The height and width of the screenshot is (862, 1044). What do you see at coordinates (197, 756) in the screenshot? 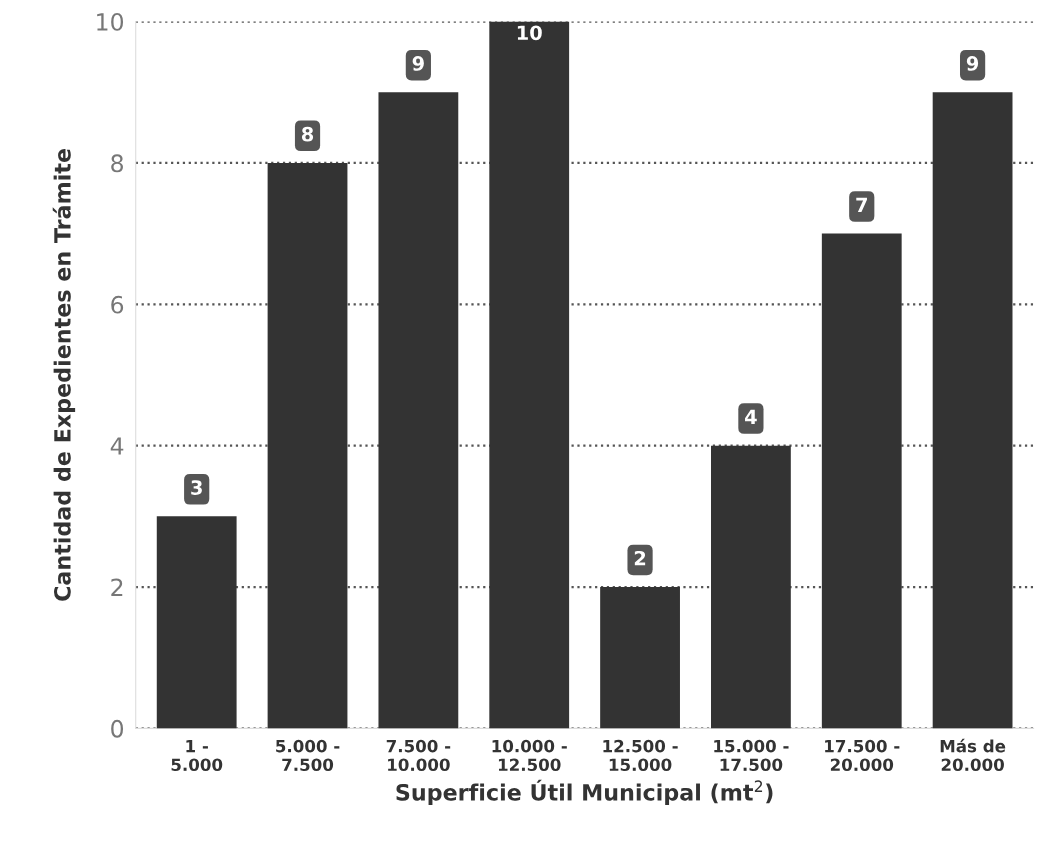
I see `x-tick-label: 1 - 5.000` at bounding box center [197, 756].